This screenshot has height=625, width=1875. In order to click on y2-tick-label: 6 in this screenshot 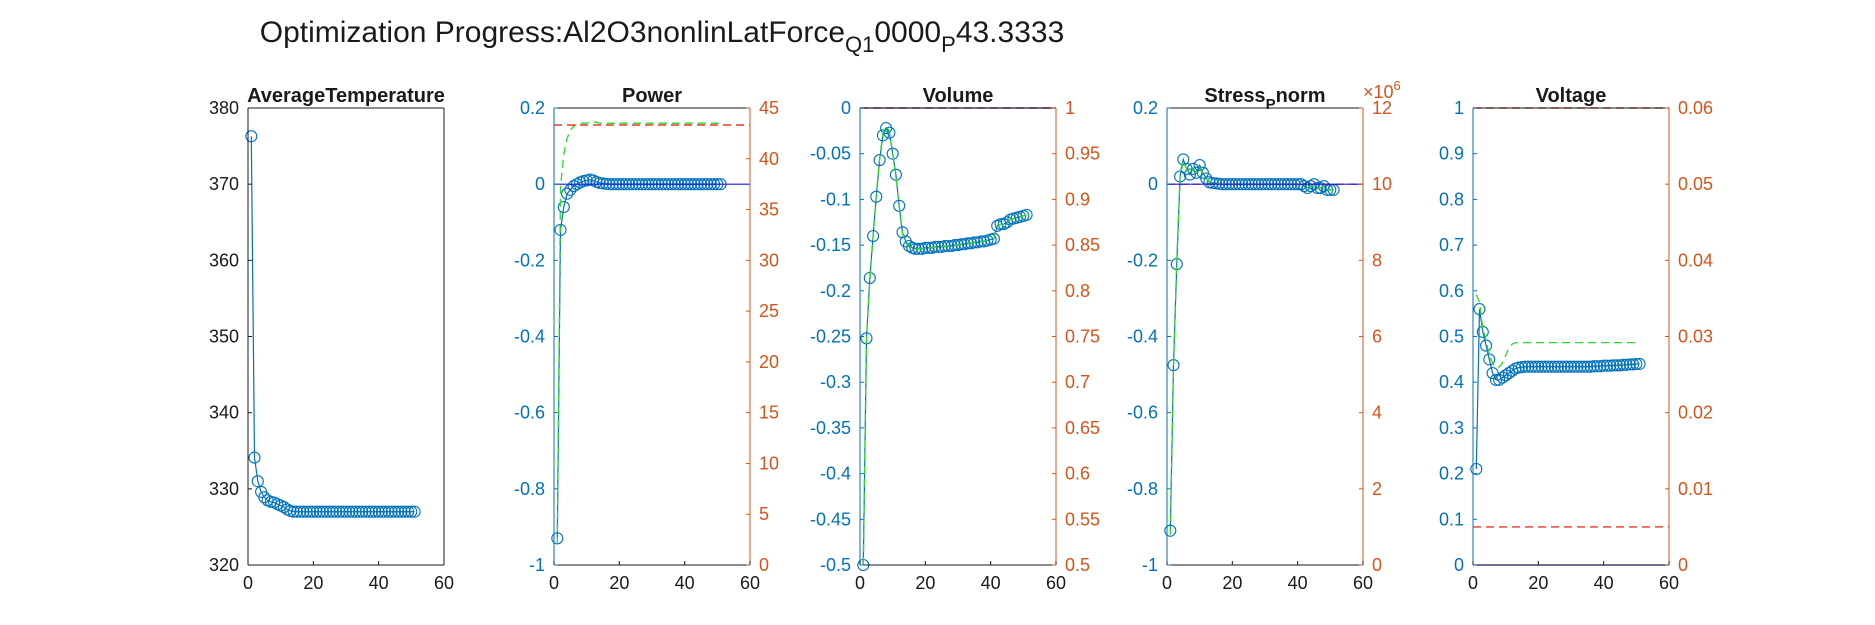, I will do `click(1377, 337)`.